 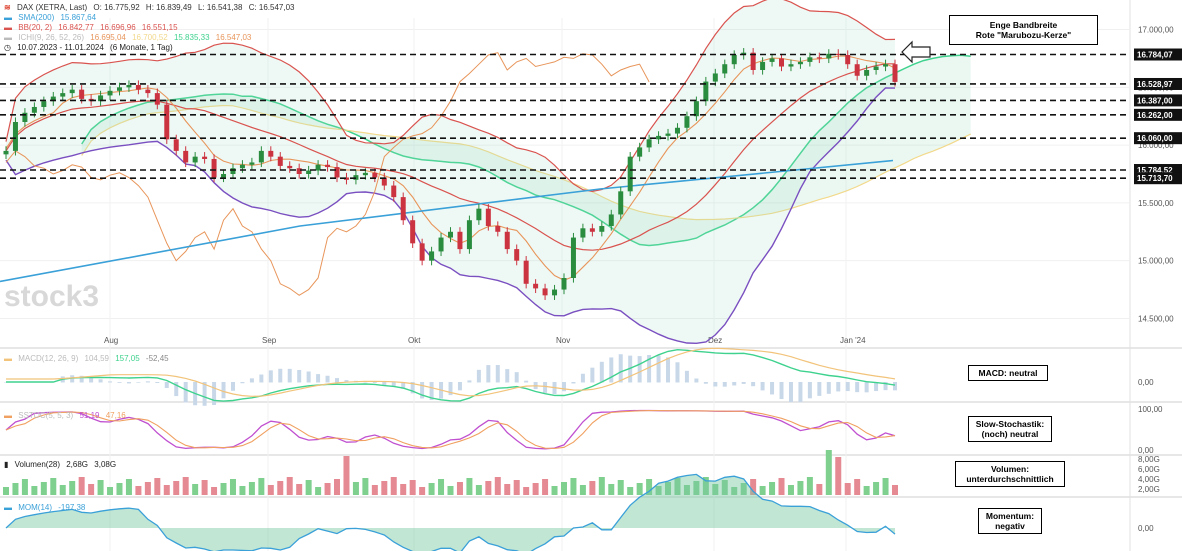 I want to click on stoch-swatch-icon: ▬, so click(x=8, y=415).